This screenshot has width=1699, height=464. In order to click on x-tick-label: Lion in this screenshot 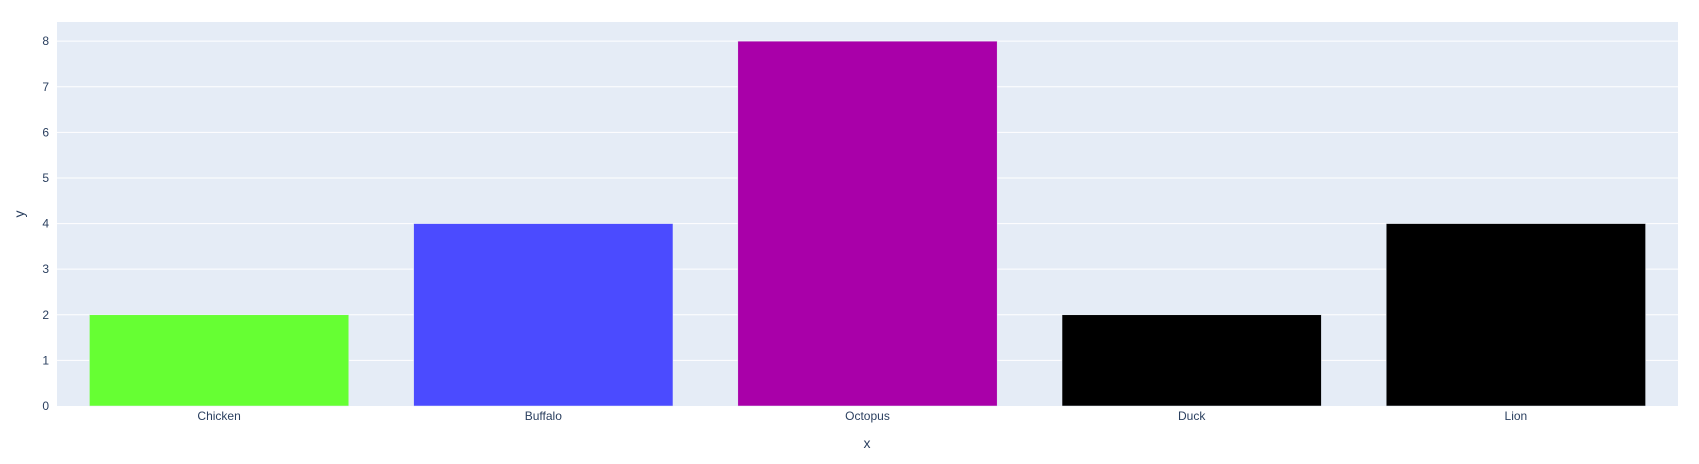, I will do `click(1516, 416)`.